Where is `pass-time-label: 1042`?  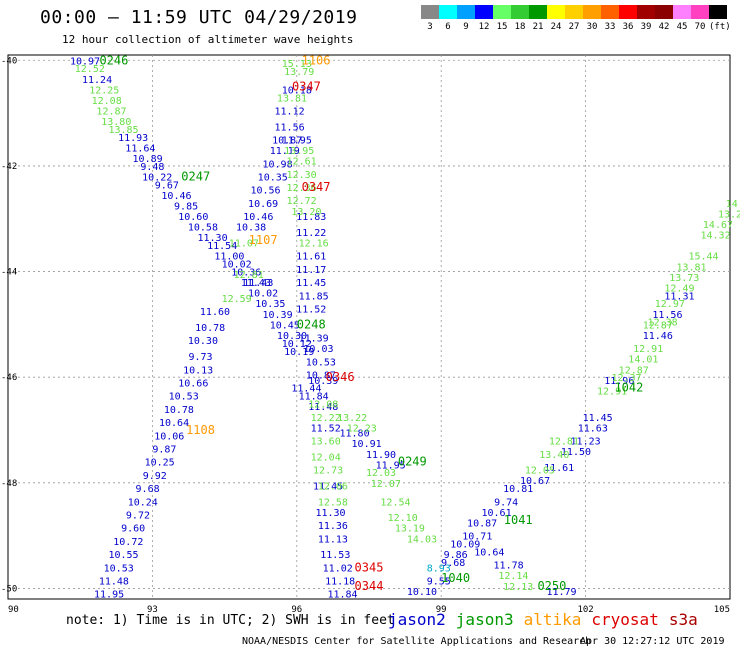 pass-time-label: 1042 is located at coordinates (628, 388).